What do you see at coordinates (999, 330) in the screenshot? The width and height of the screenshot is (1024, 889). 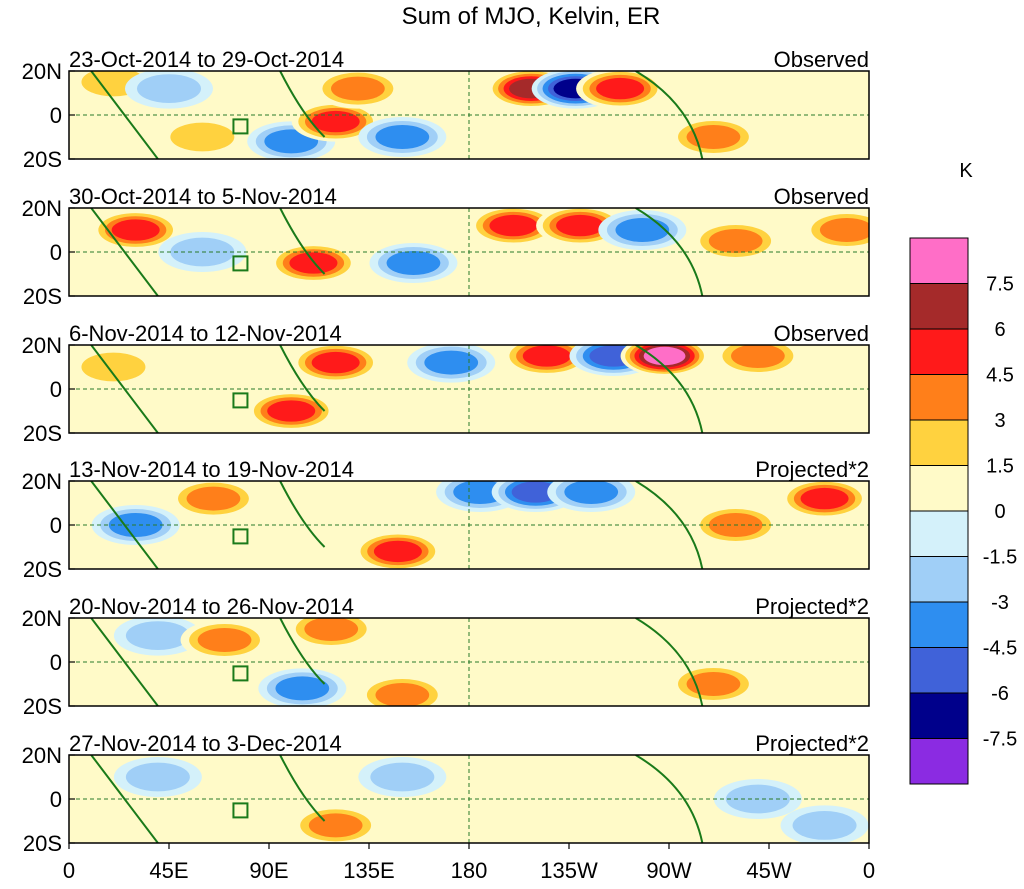 I see `colorbar-label: 6` at bounding box center [999, 330].